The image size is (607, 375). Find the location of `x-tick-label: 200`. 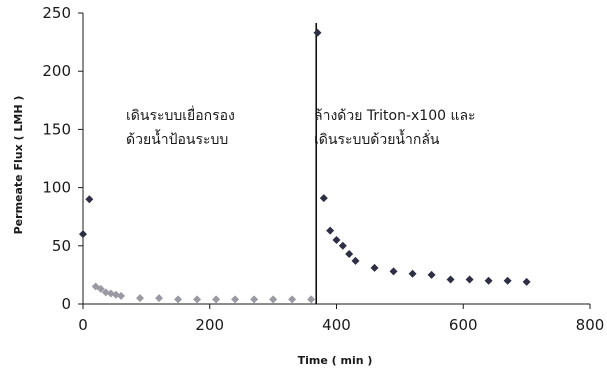

x-tick-label: 200 is located at coordinates (209, 325).